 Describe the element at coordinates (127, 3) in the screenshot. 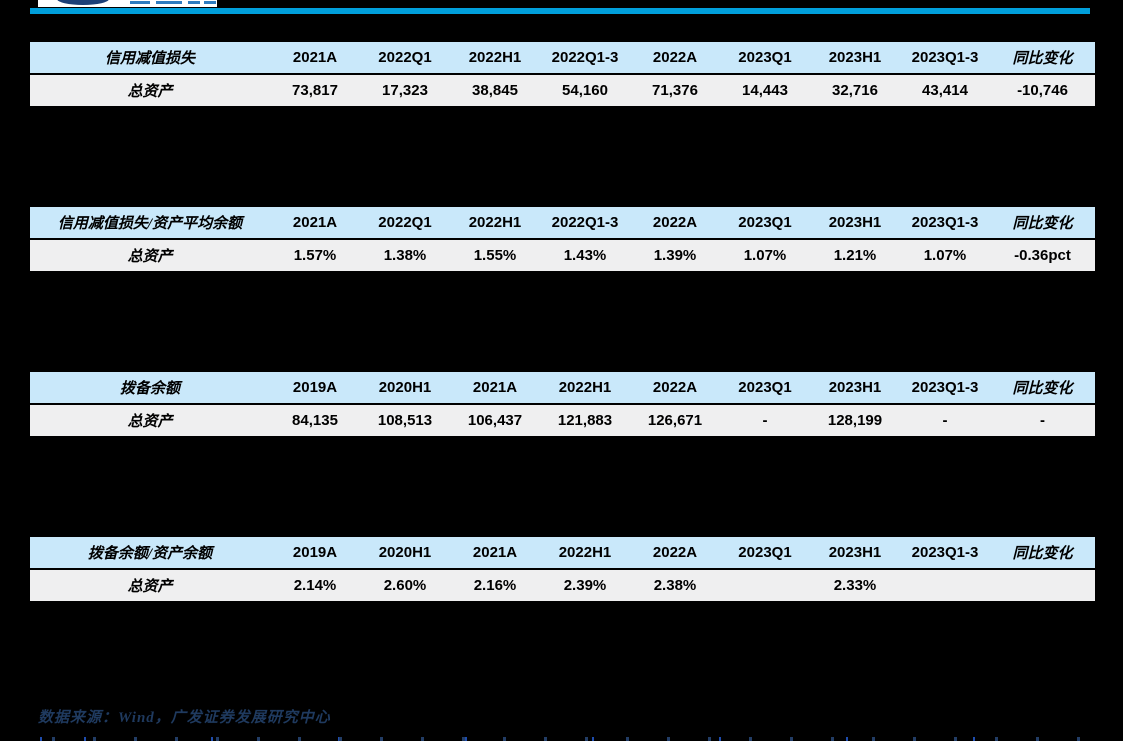

I see `gf-securities-logo-fragment` at that location.